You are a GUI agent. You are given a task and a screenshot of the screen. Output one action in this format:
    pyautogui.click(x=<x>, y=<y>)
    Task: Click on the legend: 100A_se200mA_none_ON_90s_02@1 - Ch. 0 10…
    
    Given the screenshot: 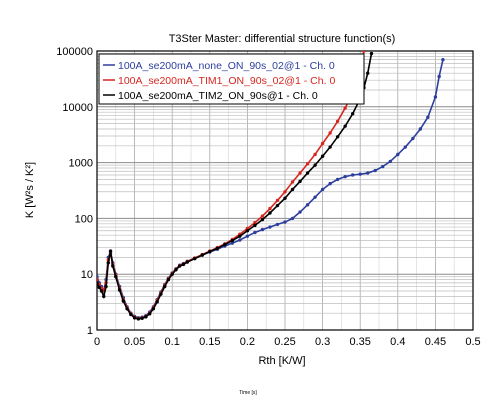 What is the action you would take?
    pyautogui.click(x=231, y=79)
    